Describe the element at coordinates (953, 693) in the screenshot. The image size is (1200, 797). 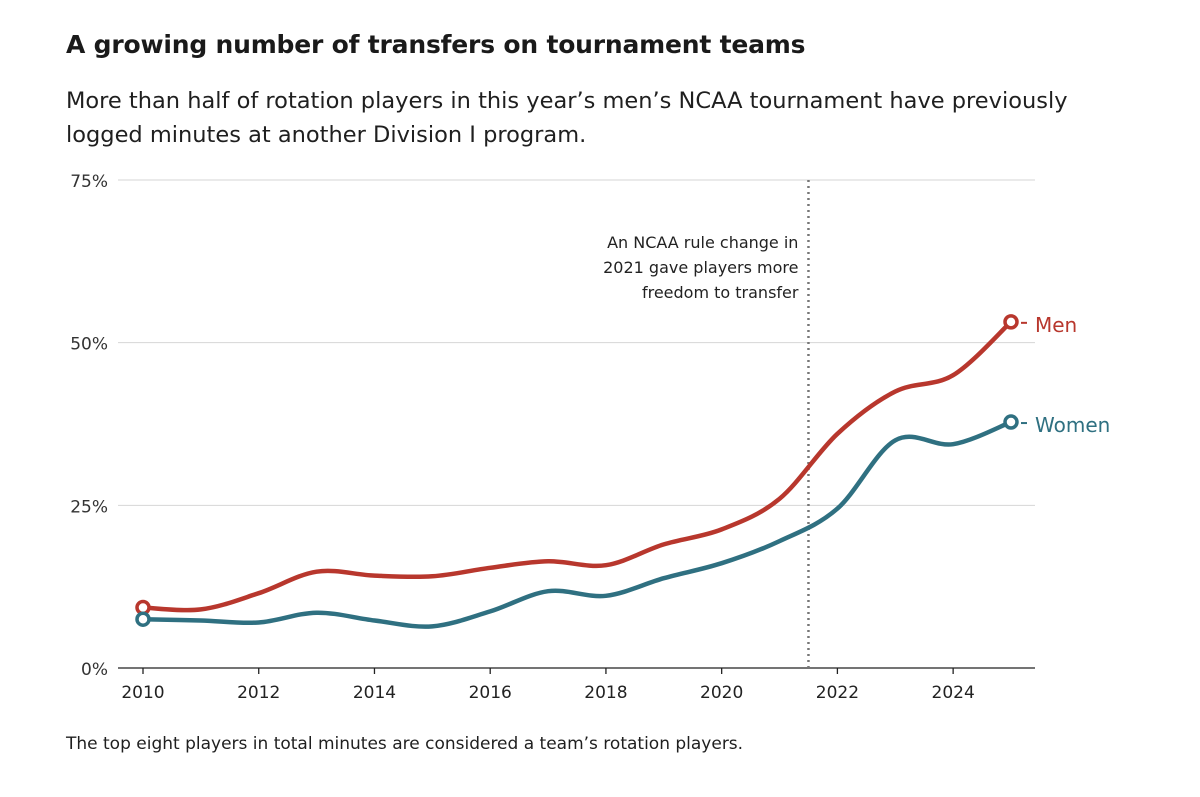
I see `x-tick-label: 2024` at that location.